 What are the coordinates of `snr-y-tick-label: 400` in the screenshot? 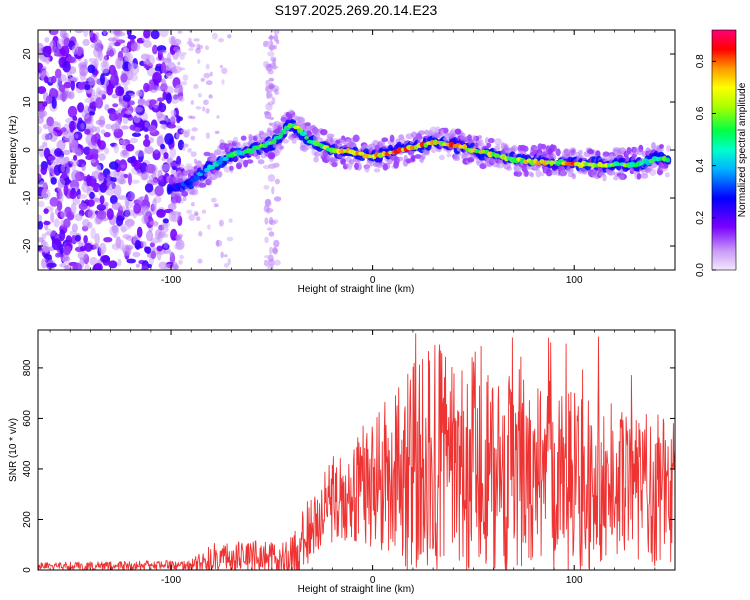 It's located at (27, 468).